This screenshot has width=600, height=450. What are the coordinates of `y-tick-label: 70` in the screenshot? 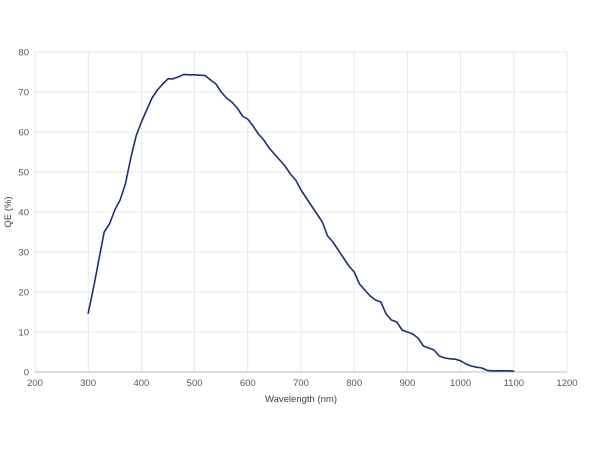 It's located at (23, 93).